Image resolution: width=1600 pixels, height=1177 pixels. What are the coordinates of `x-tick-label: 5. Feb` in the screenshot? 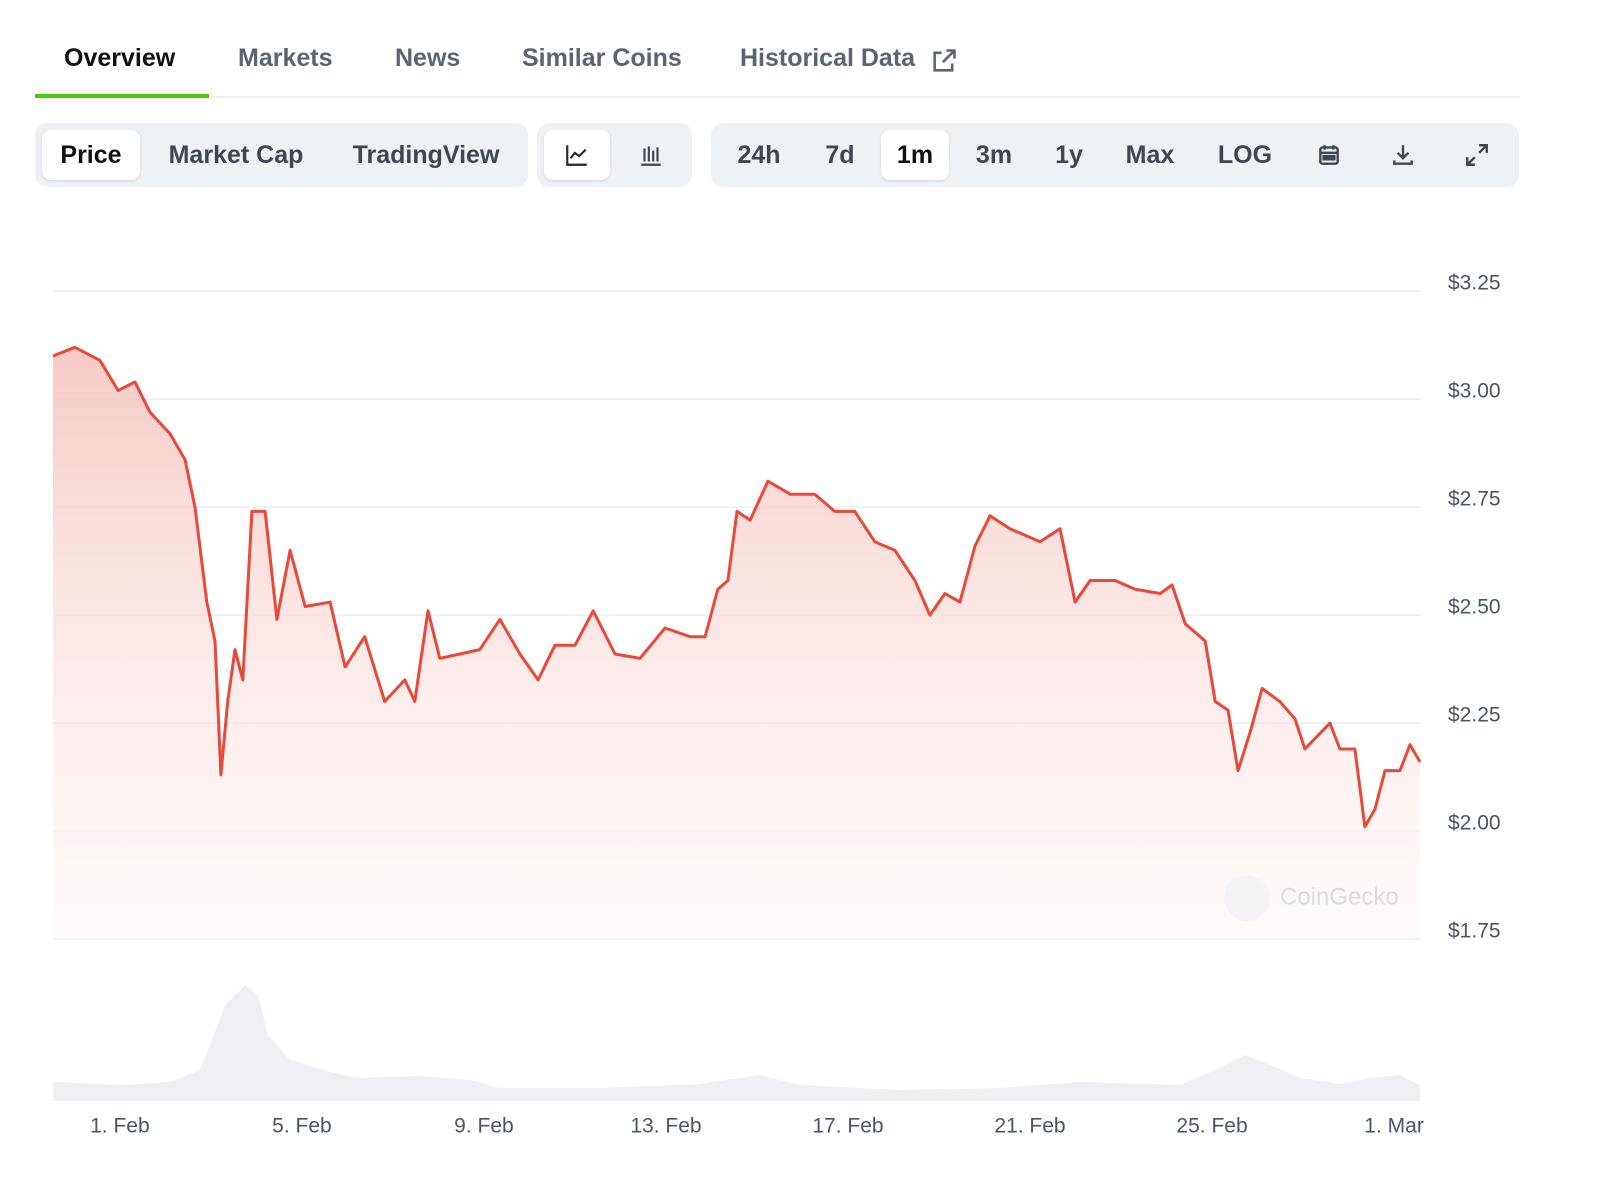 It's located at (302, 1126).